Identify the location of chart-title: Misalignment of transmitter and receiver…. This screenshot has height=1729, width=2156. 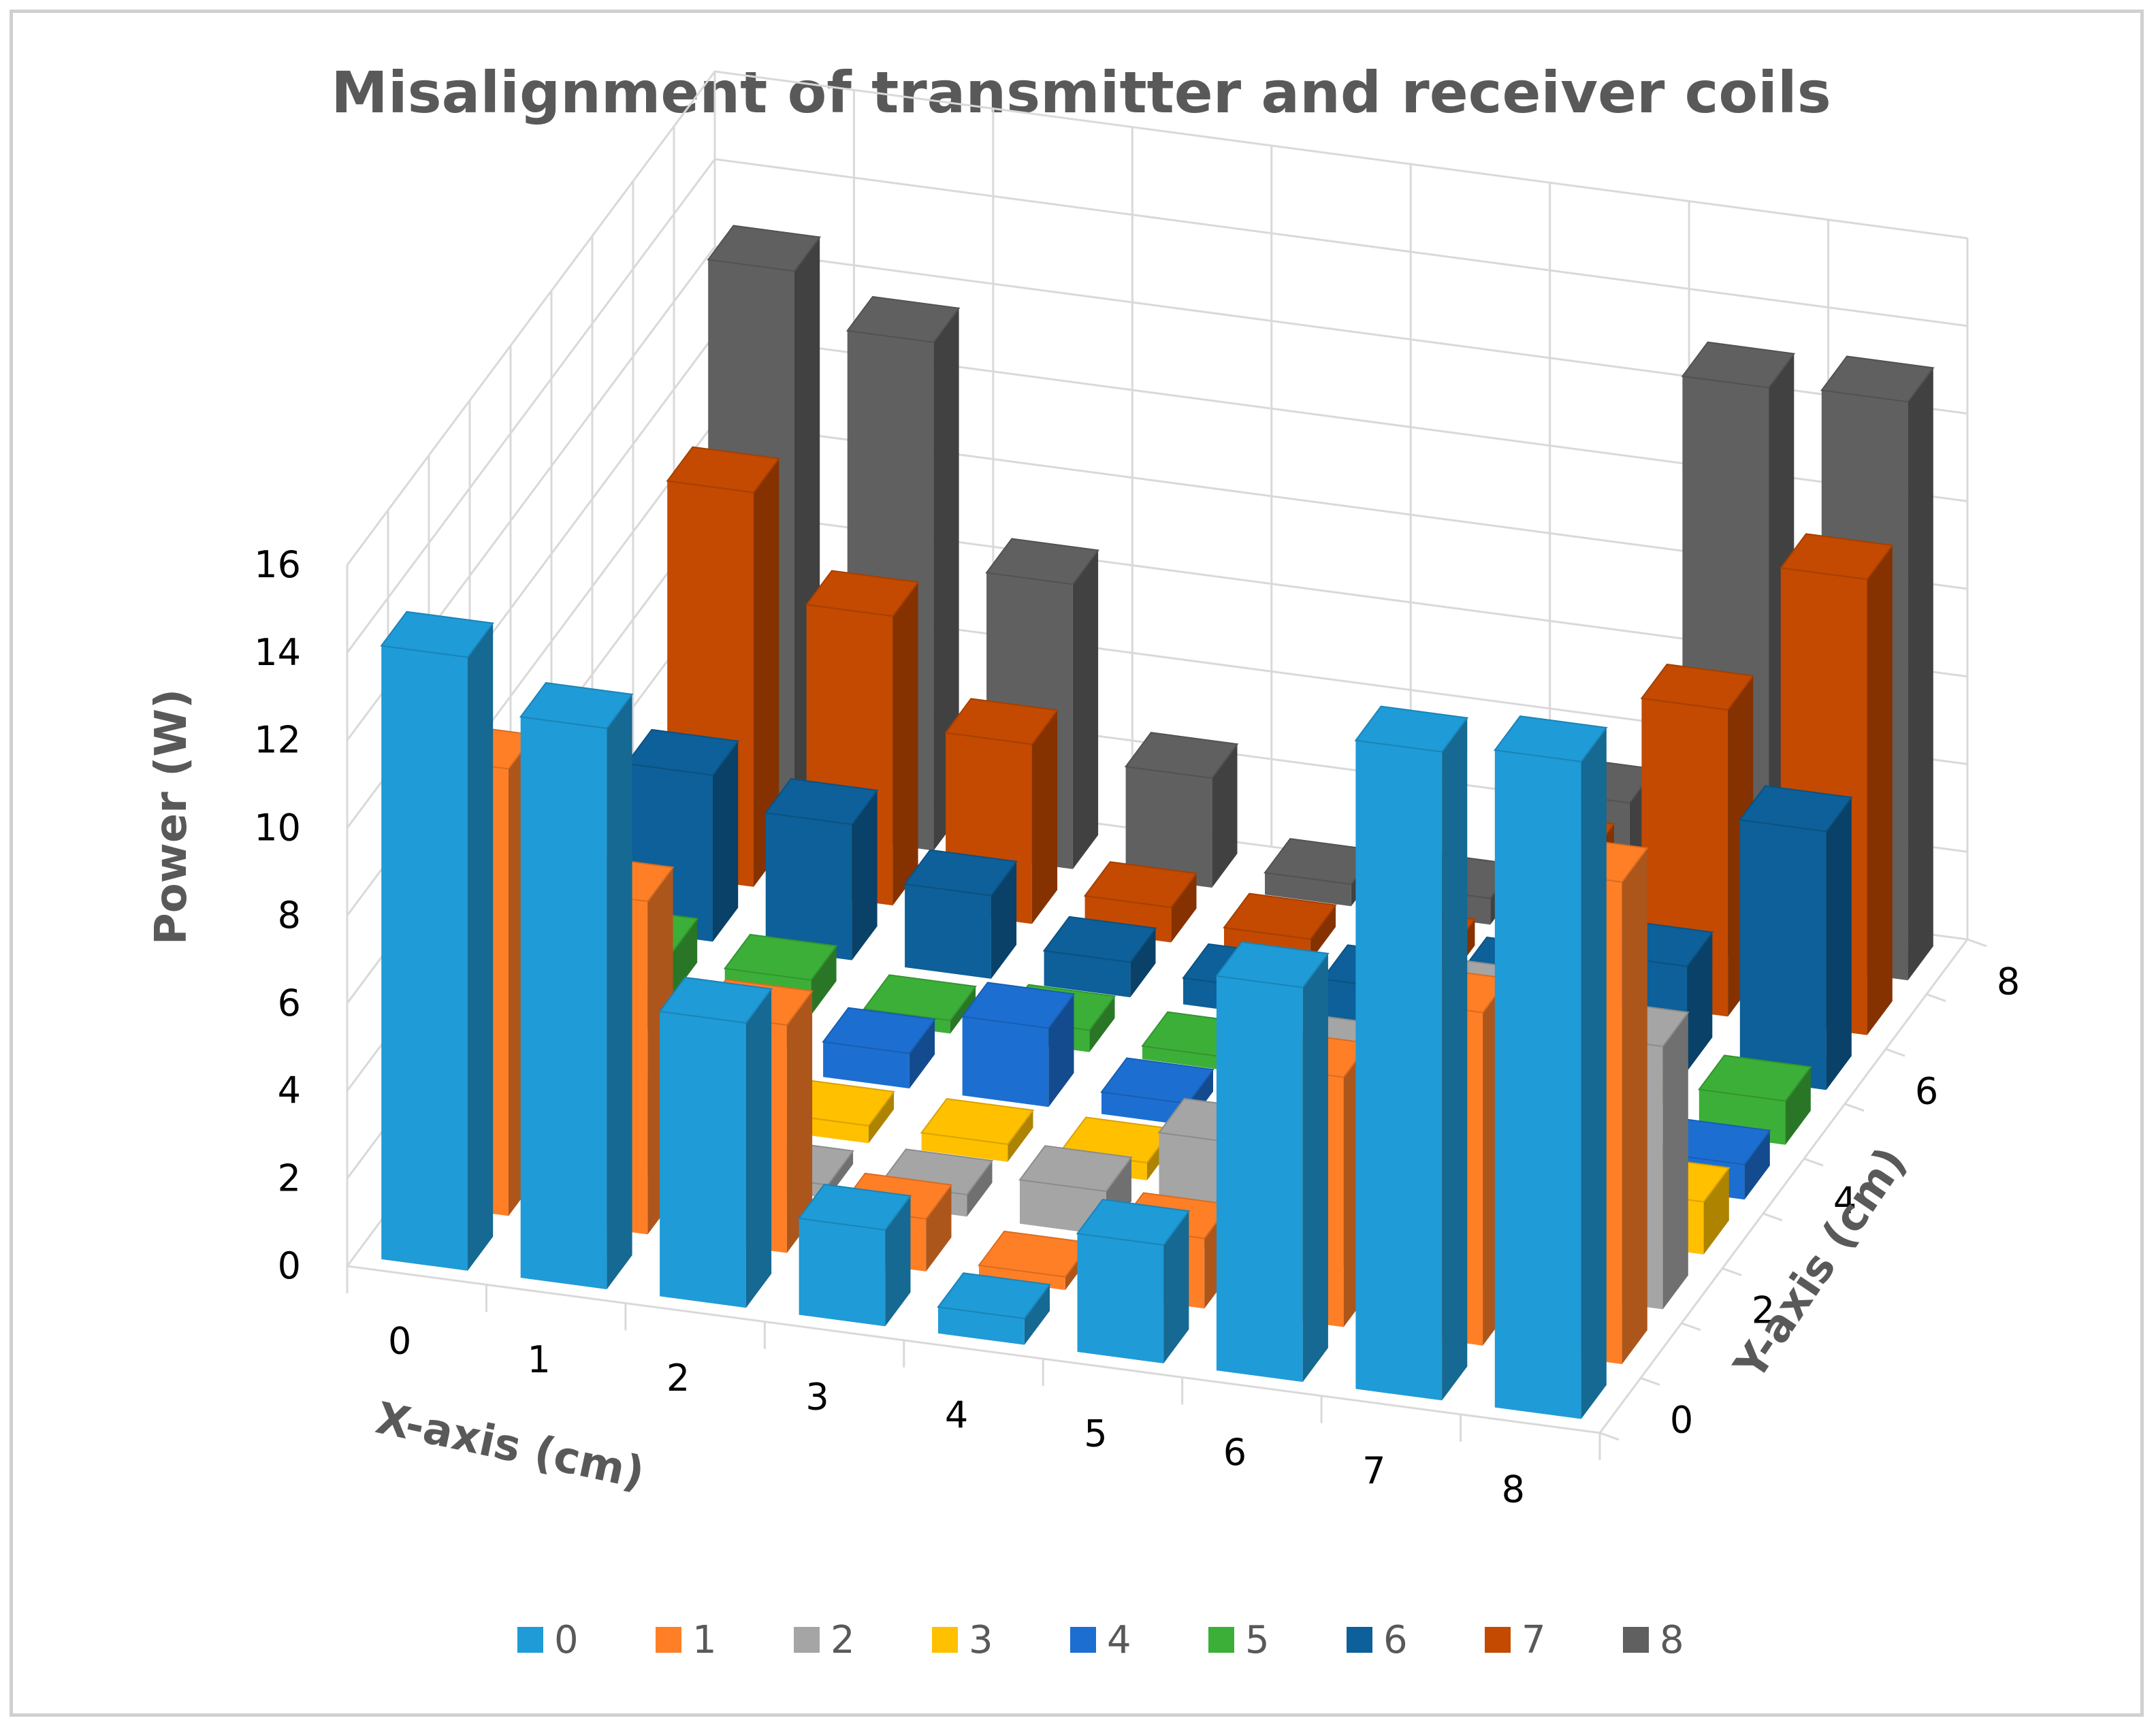
(1081, 92).